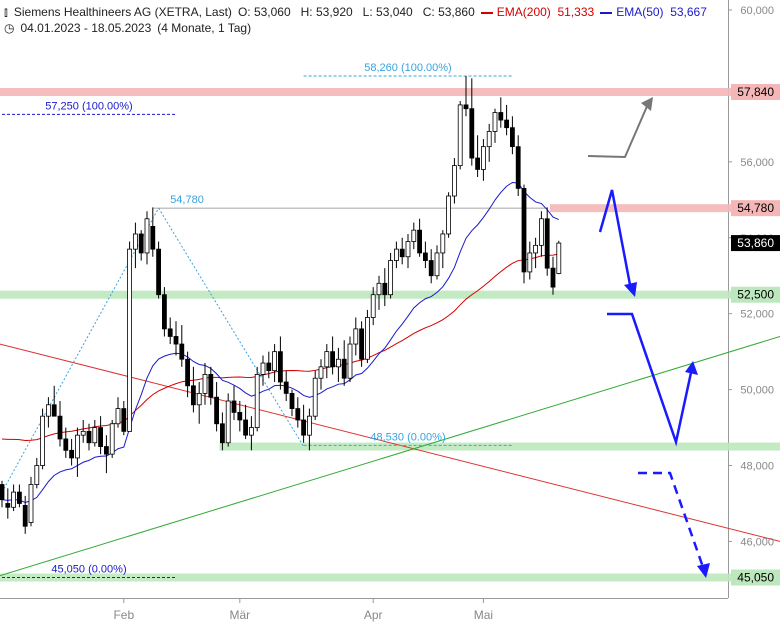 This screenshot has width=780, height=625. Describe the element at coordinates (618, 131) in the screenshot. I see `scenario-arrow-grey` at that location.